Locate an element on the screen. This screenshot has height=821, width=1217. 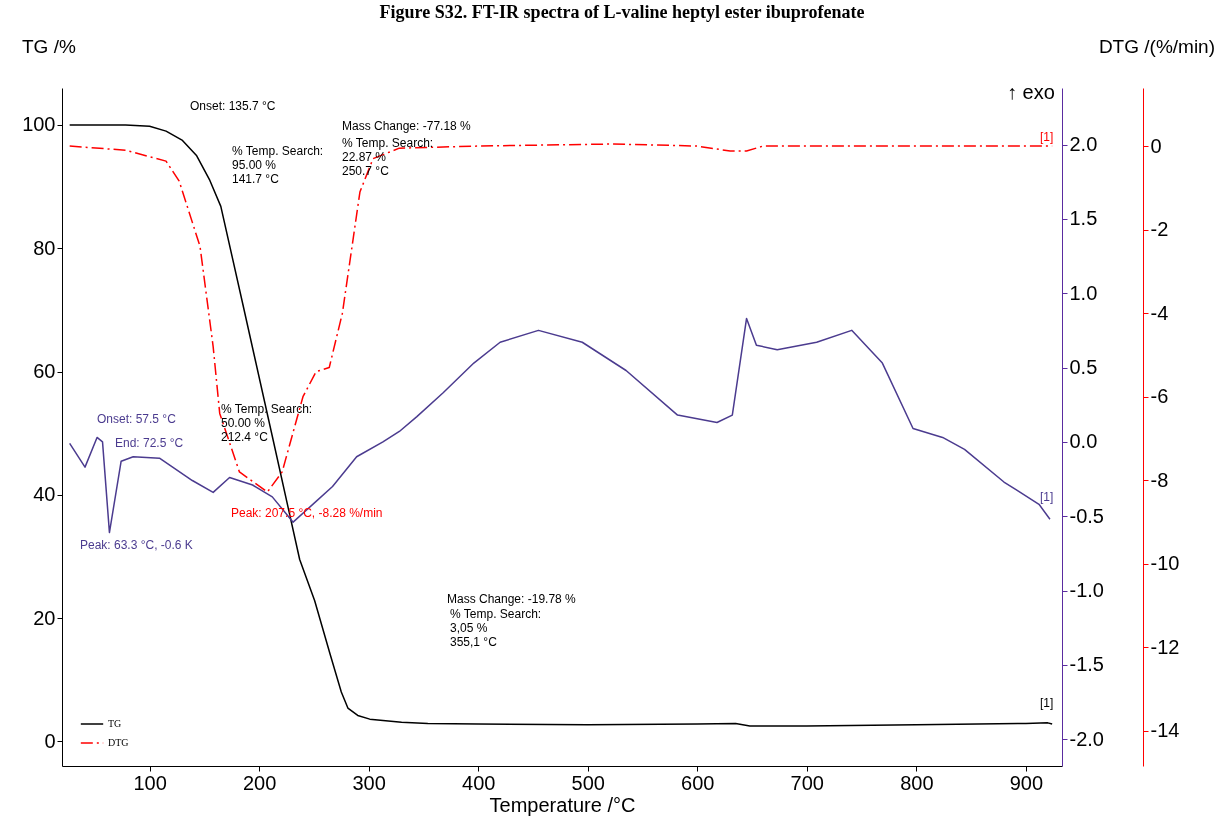
y-tick-label: 60 is located at coordinates (44, 371).